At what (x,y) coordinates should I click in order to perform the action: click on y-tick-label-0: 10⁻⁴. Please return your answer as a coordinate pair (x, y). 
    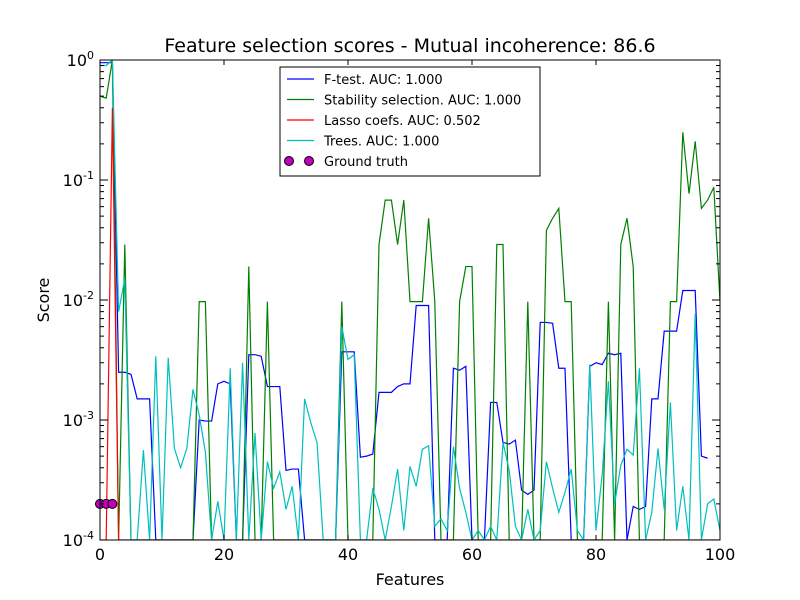
    Looking at the image, I should click on (78, 539).